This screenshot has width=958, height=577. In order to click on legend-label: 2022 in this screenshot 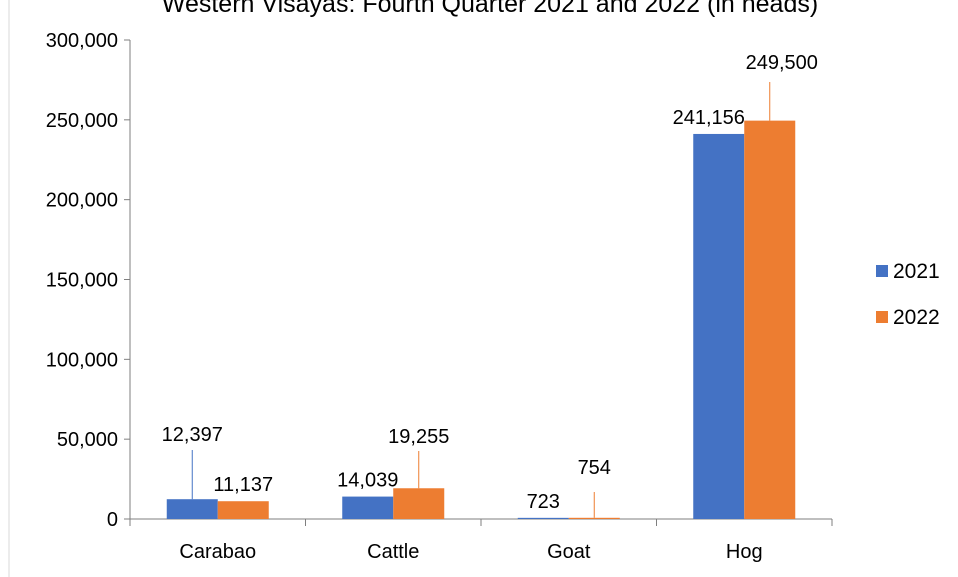, I will do `click(916, 317)`.